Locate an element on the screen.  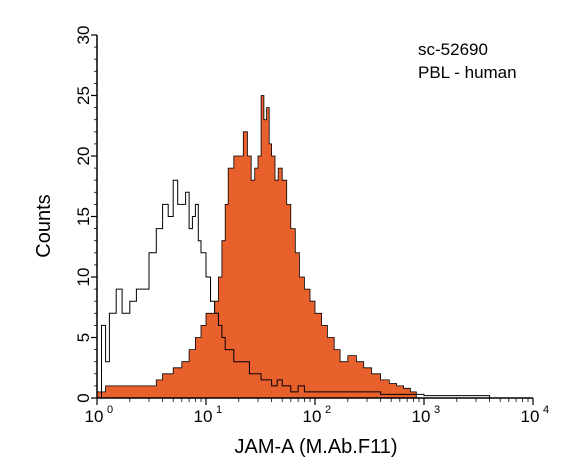
x-tick-label: 10 3 is located at coordinates (426, 415).